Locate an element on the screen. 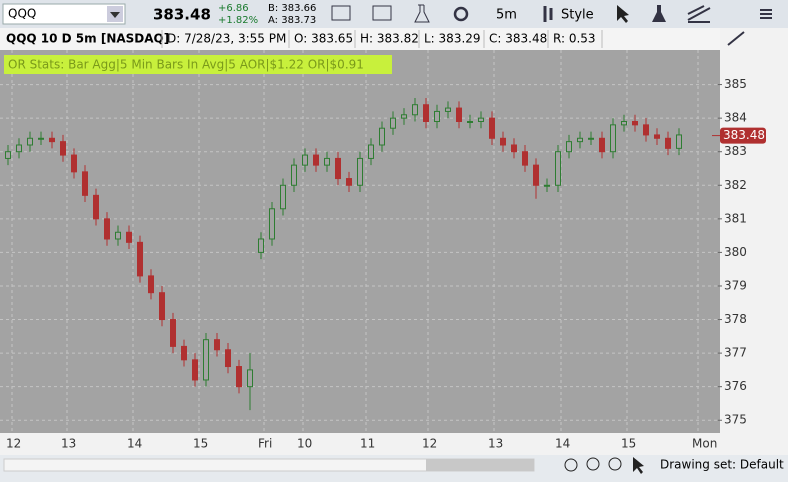 This screenshot has height=482, width=788. settings-icon is located at coordinates (461, 14).